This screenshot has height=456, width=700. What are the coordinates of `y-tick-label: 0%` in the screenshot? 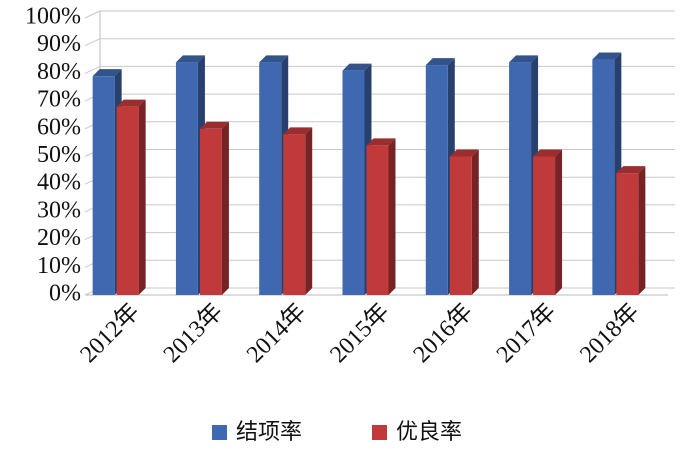 It's located at (65, 294).